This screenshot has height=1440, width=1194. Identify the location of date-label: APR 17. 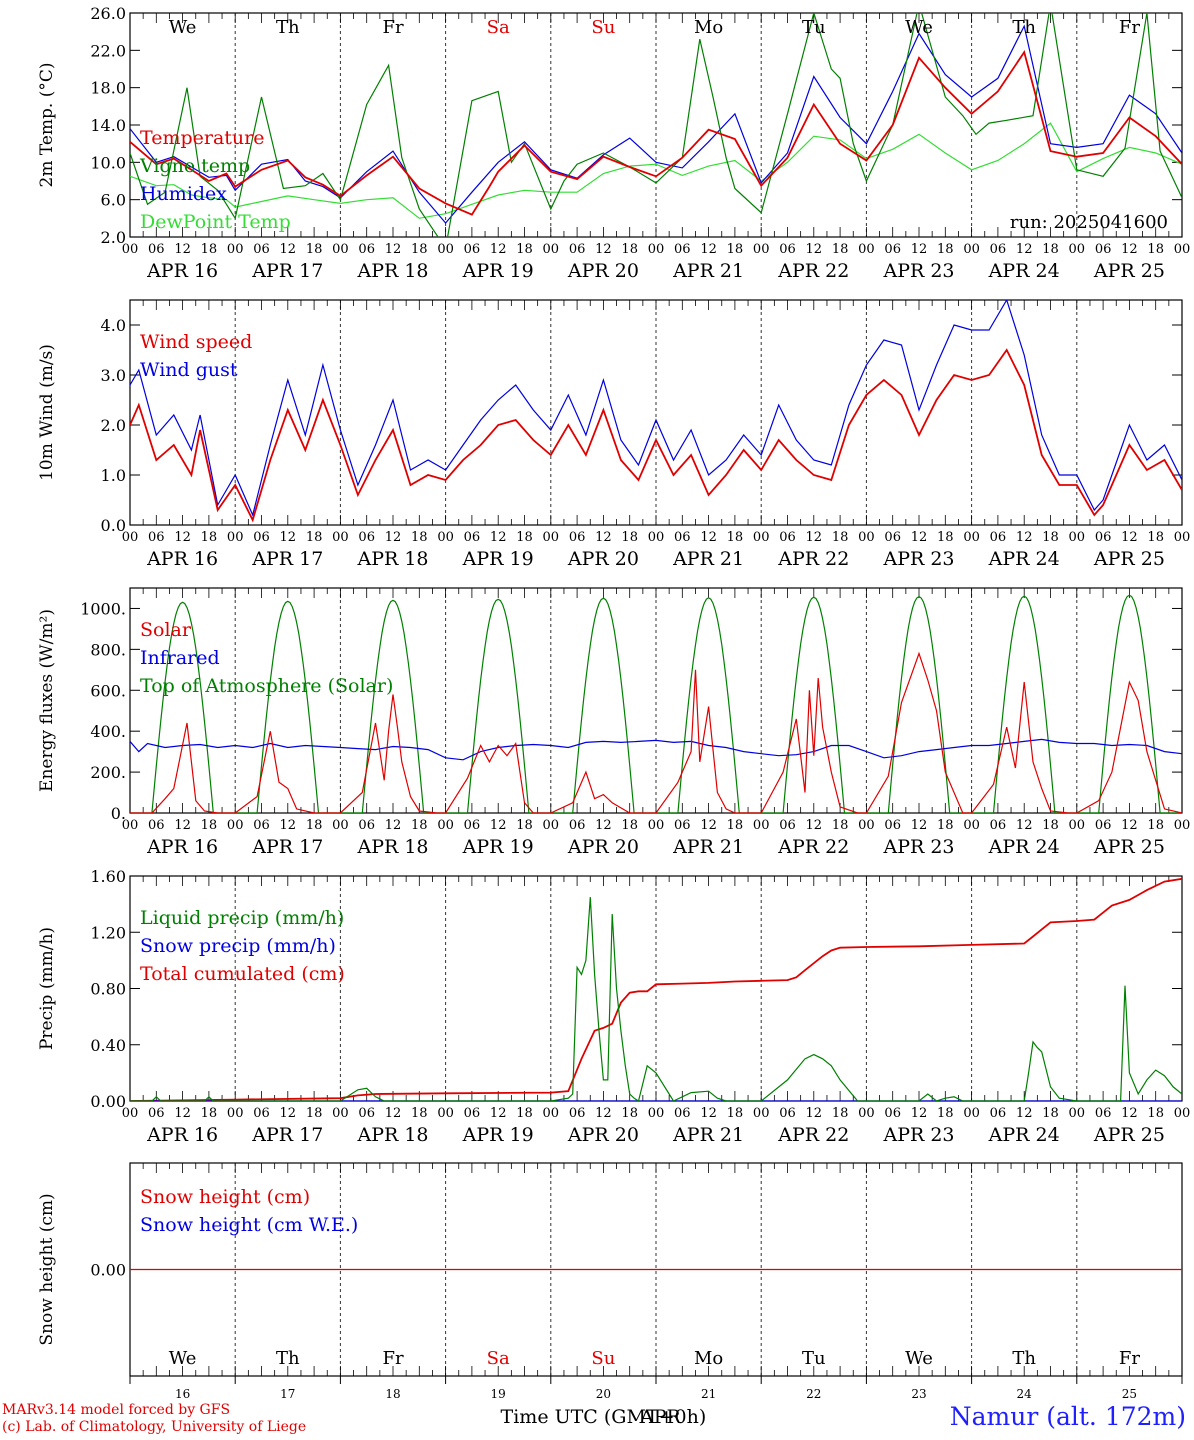
(287, 271).